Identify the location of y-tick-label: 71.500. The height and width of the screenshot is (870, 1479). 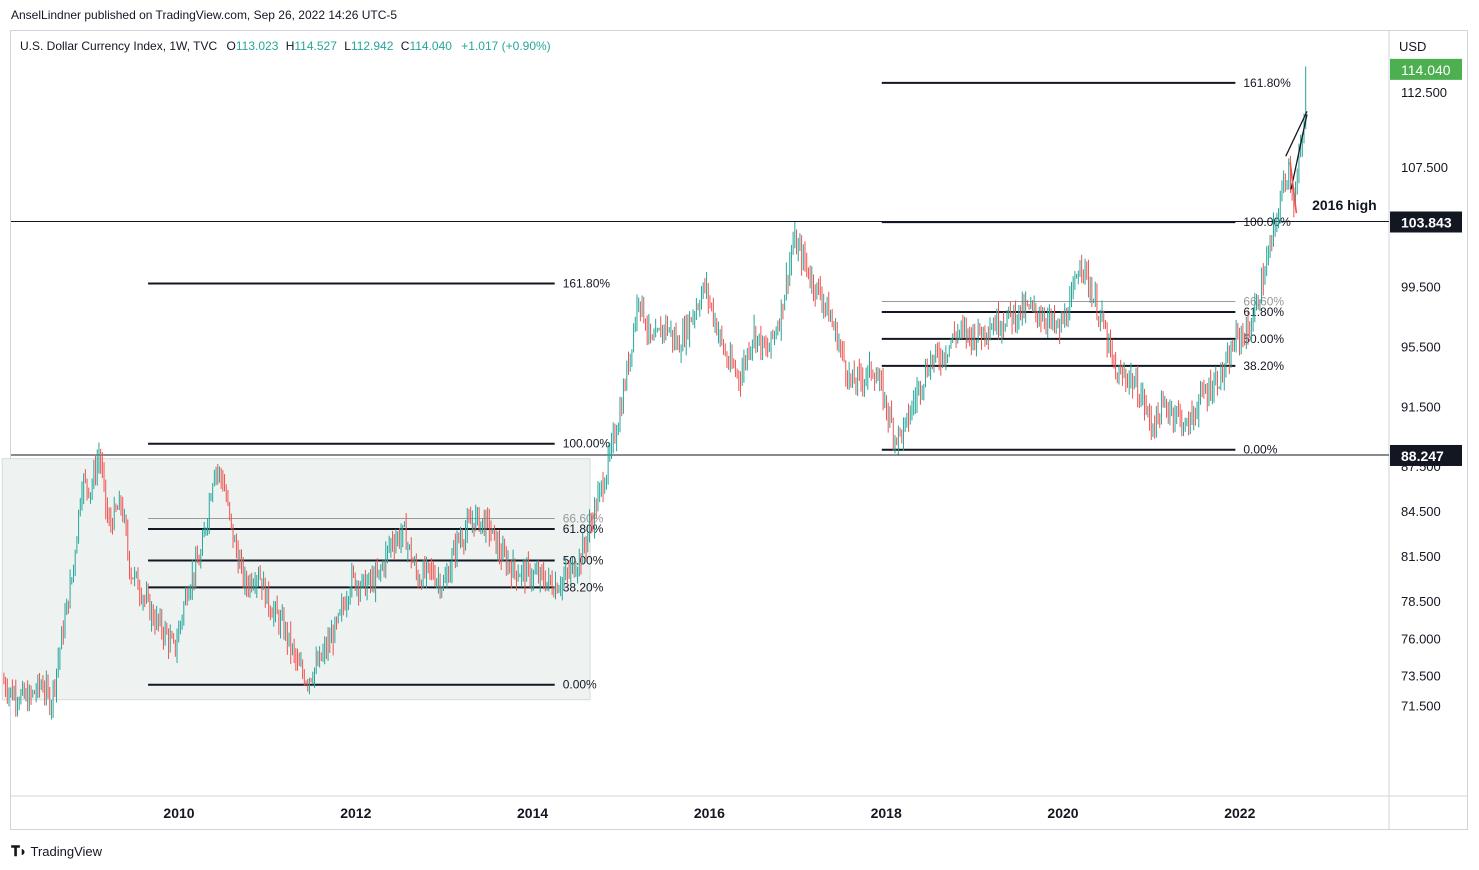
(1421, 706).